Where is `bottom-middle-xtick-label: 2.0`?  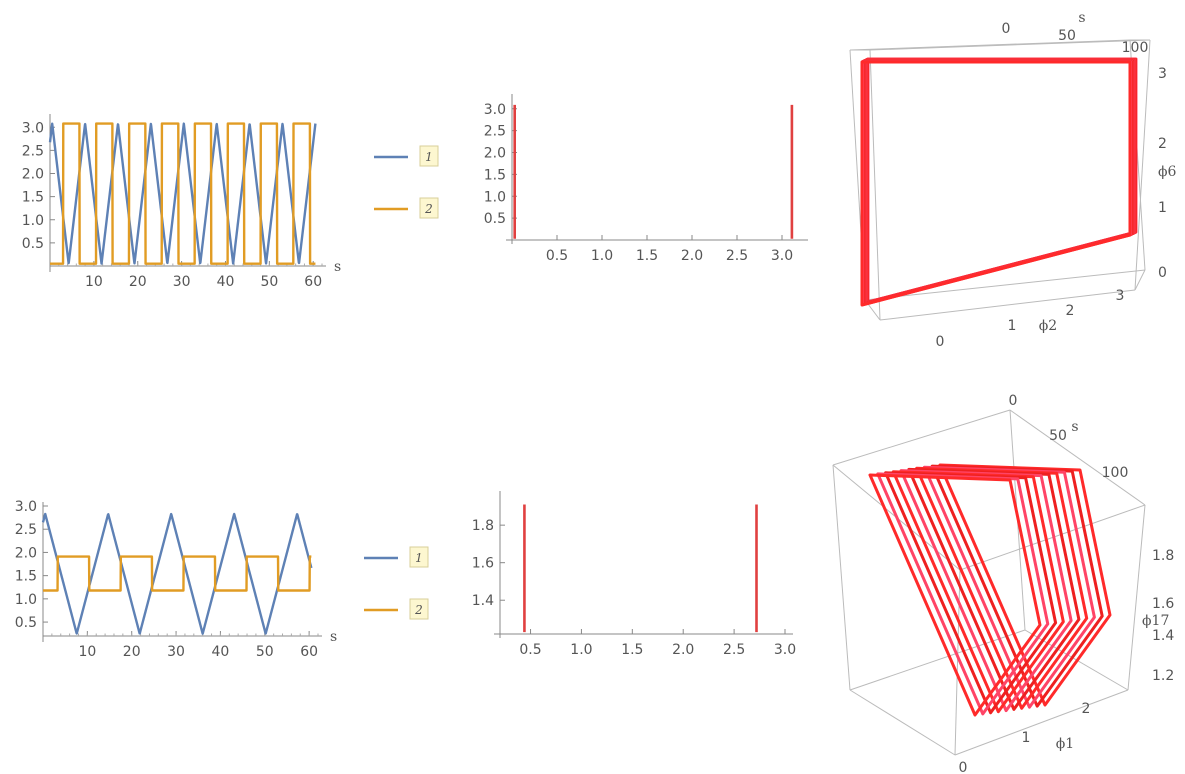
bottom-middle-xtick-label: 2.0 is located at coordinates (683, 650).